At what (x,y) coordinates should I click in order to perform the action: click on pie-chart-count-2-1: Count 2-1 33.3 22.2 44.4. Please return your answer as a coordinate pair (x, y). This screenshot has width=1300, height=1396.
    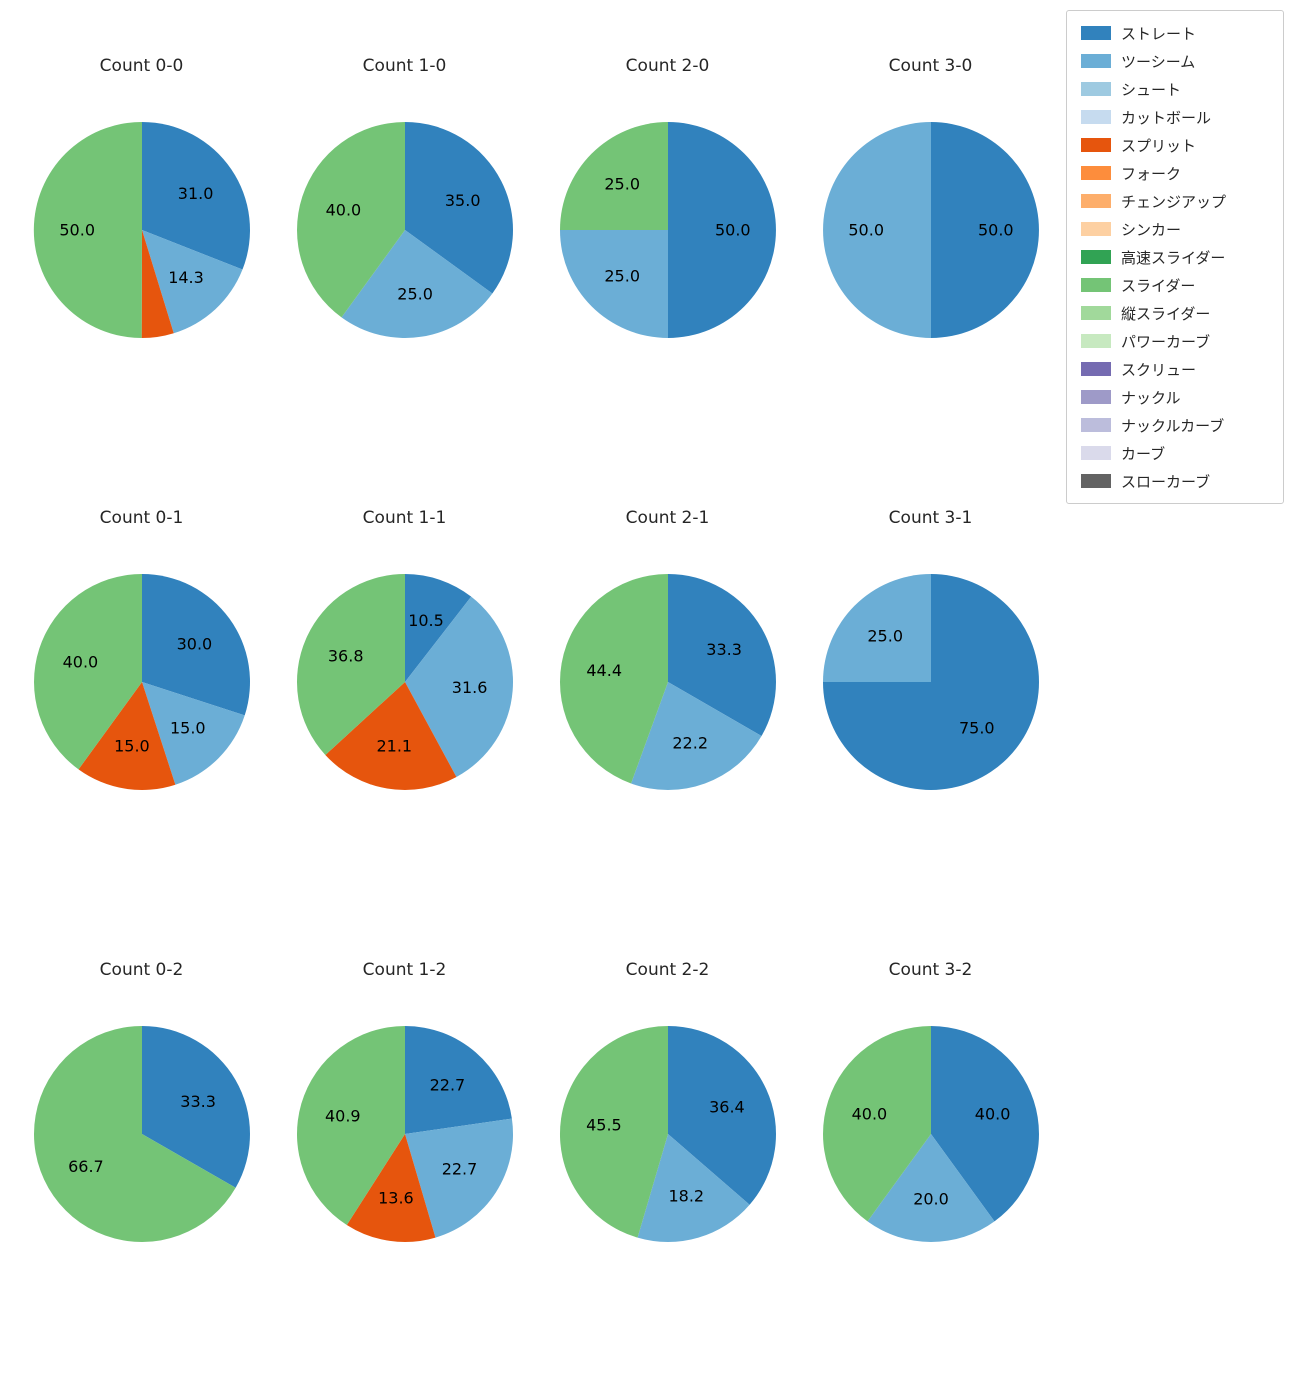
    Looking at the image, I should click on (667, 718).